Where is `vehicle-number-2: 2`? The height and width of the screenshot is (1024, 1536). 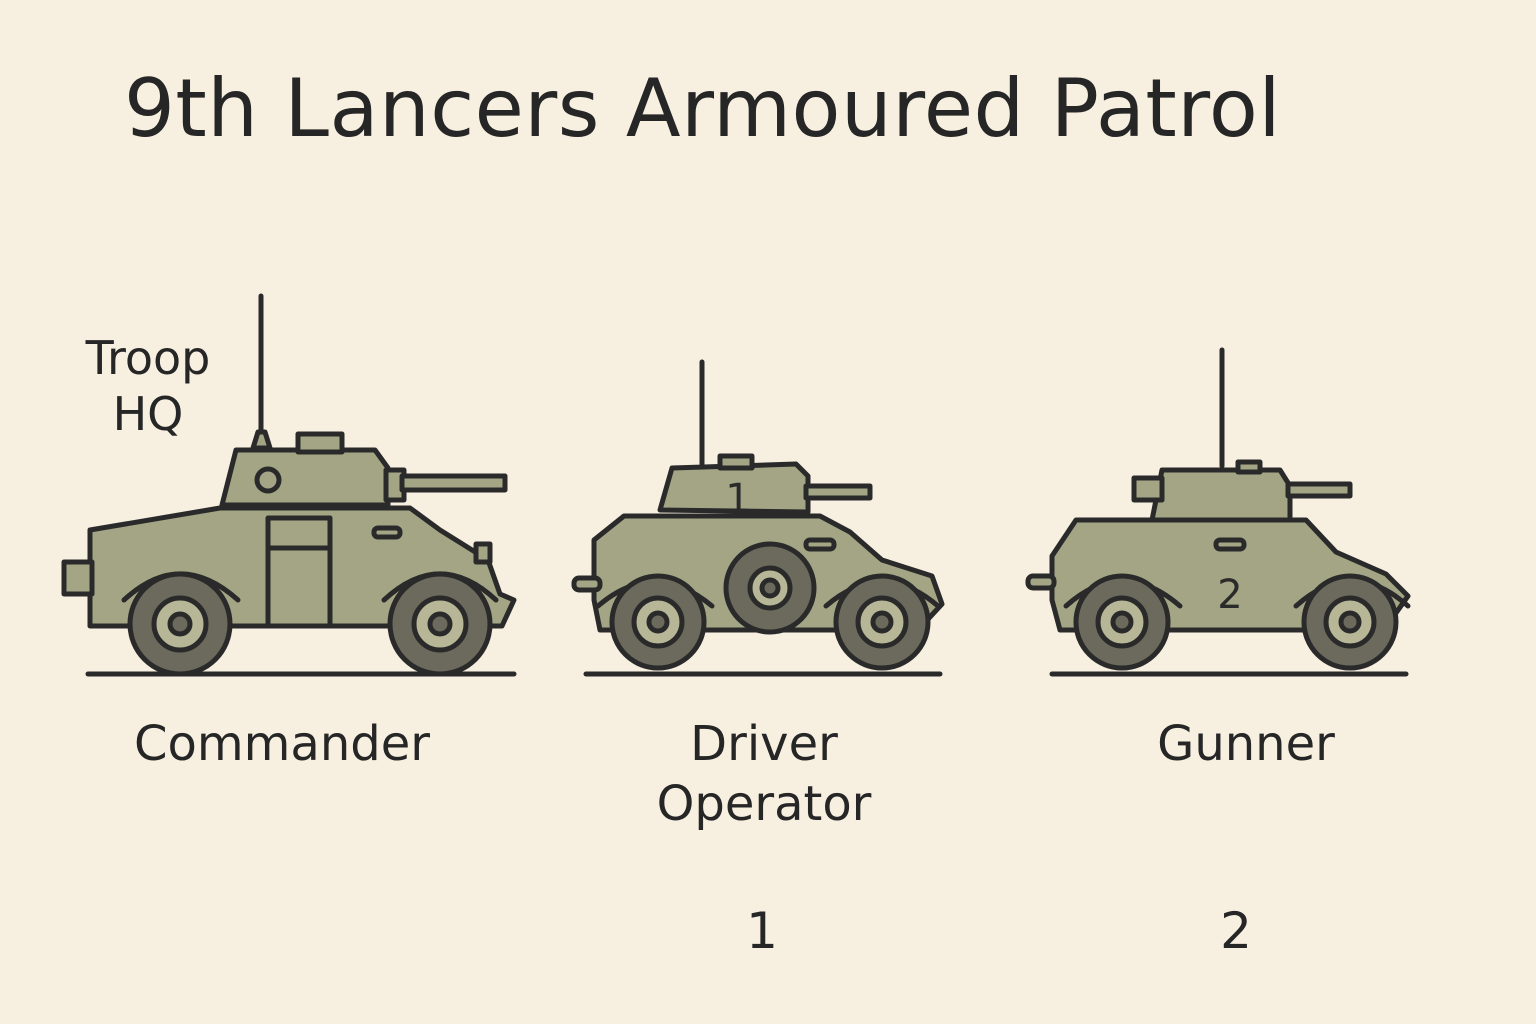 vehicle-number-2: 2 is located at coordinates (1236, 931).